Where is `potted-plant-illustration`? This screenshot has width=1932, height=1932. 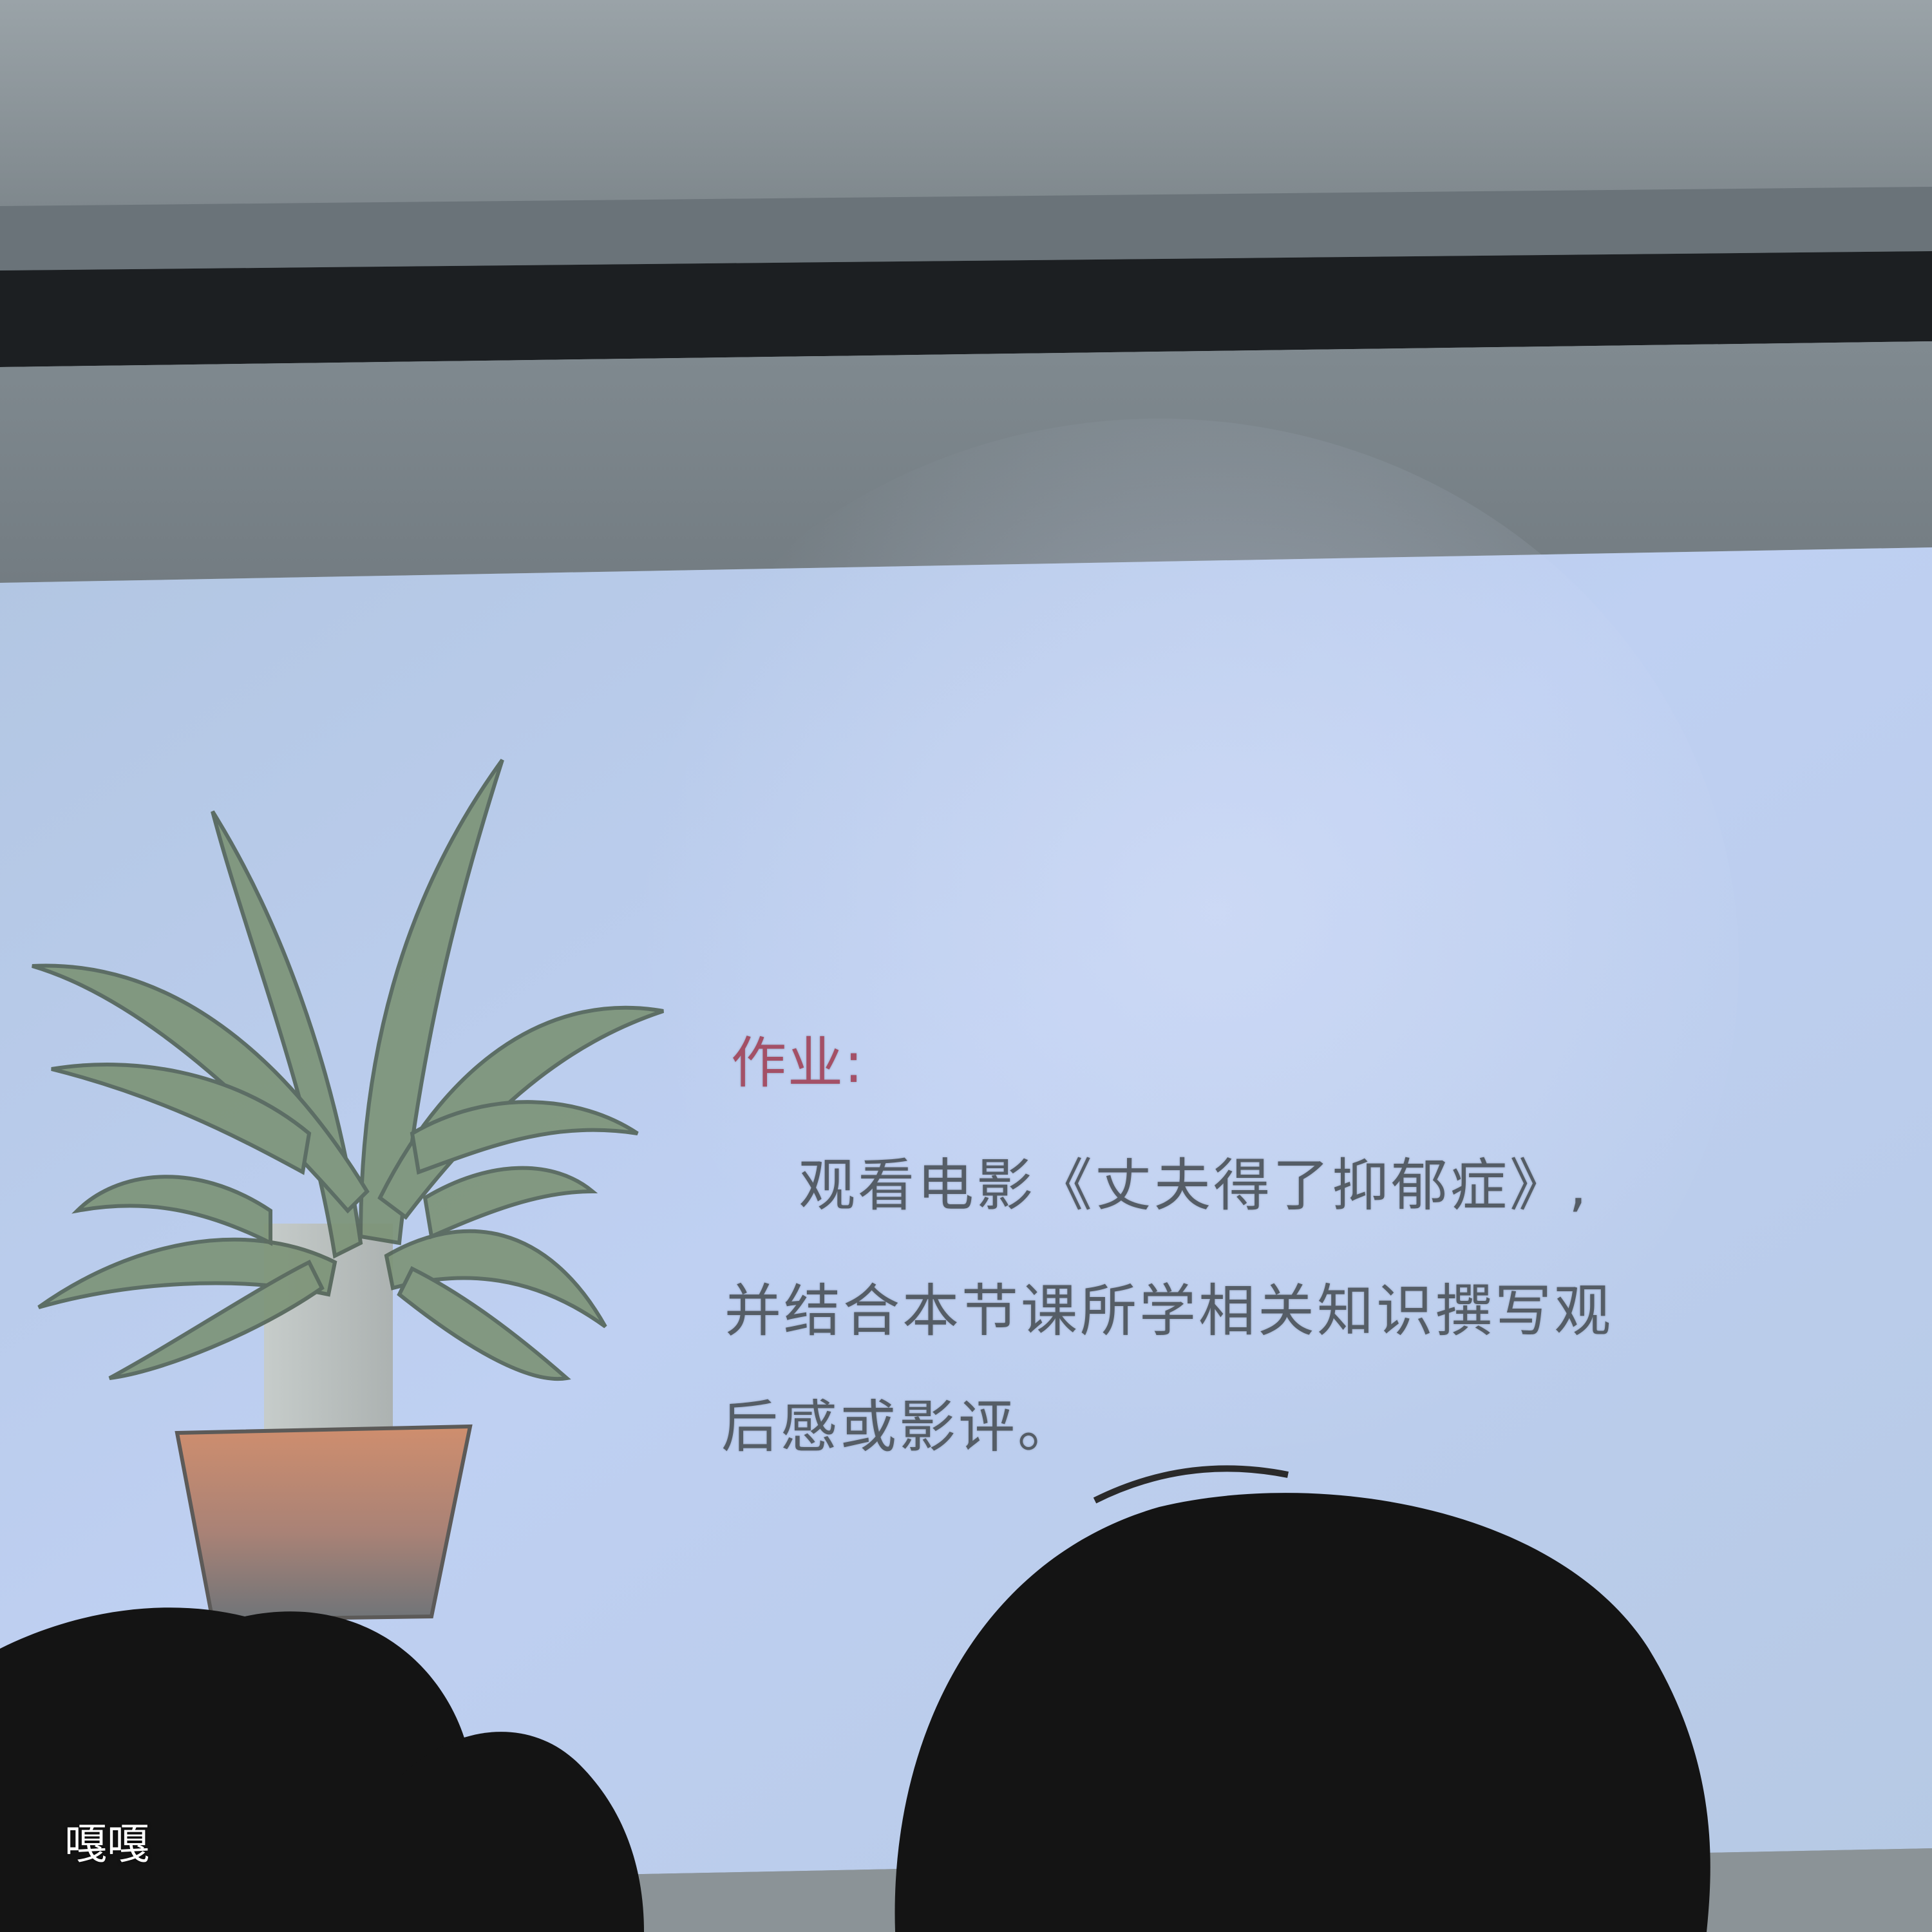 potted-plant-illustration is located at coordinates (348, 1190).